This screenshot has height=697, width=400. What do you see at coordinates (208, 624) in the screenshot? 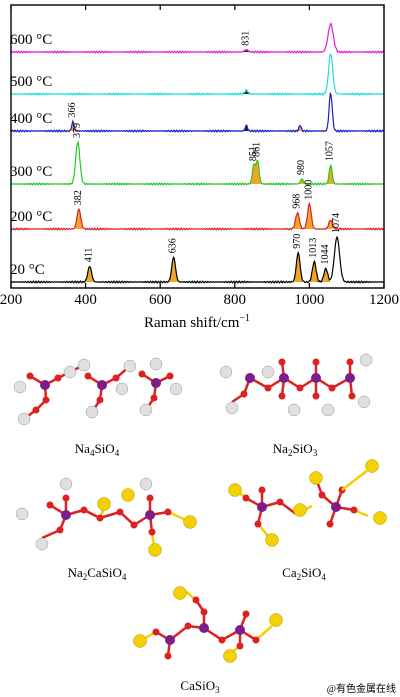
I see `casio3-molecule` at bounding box center [208, 624].